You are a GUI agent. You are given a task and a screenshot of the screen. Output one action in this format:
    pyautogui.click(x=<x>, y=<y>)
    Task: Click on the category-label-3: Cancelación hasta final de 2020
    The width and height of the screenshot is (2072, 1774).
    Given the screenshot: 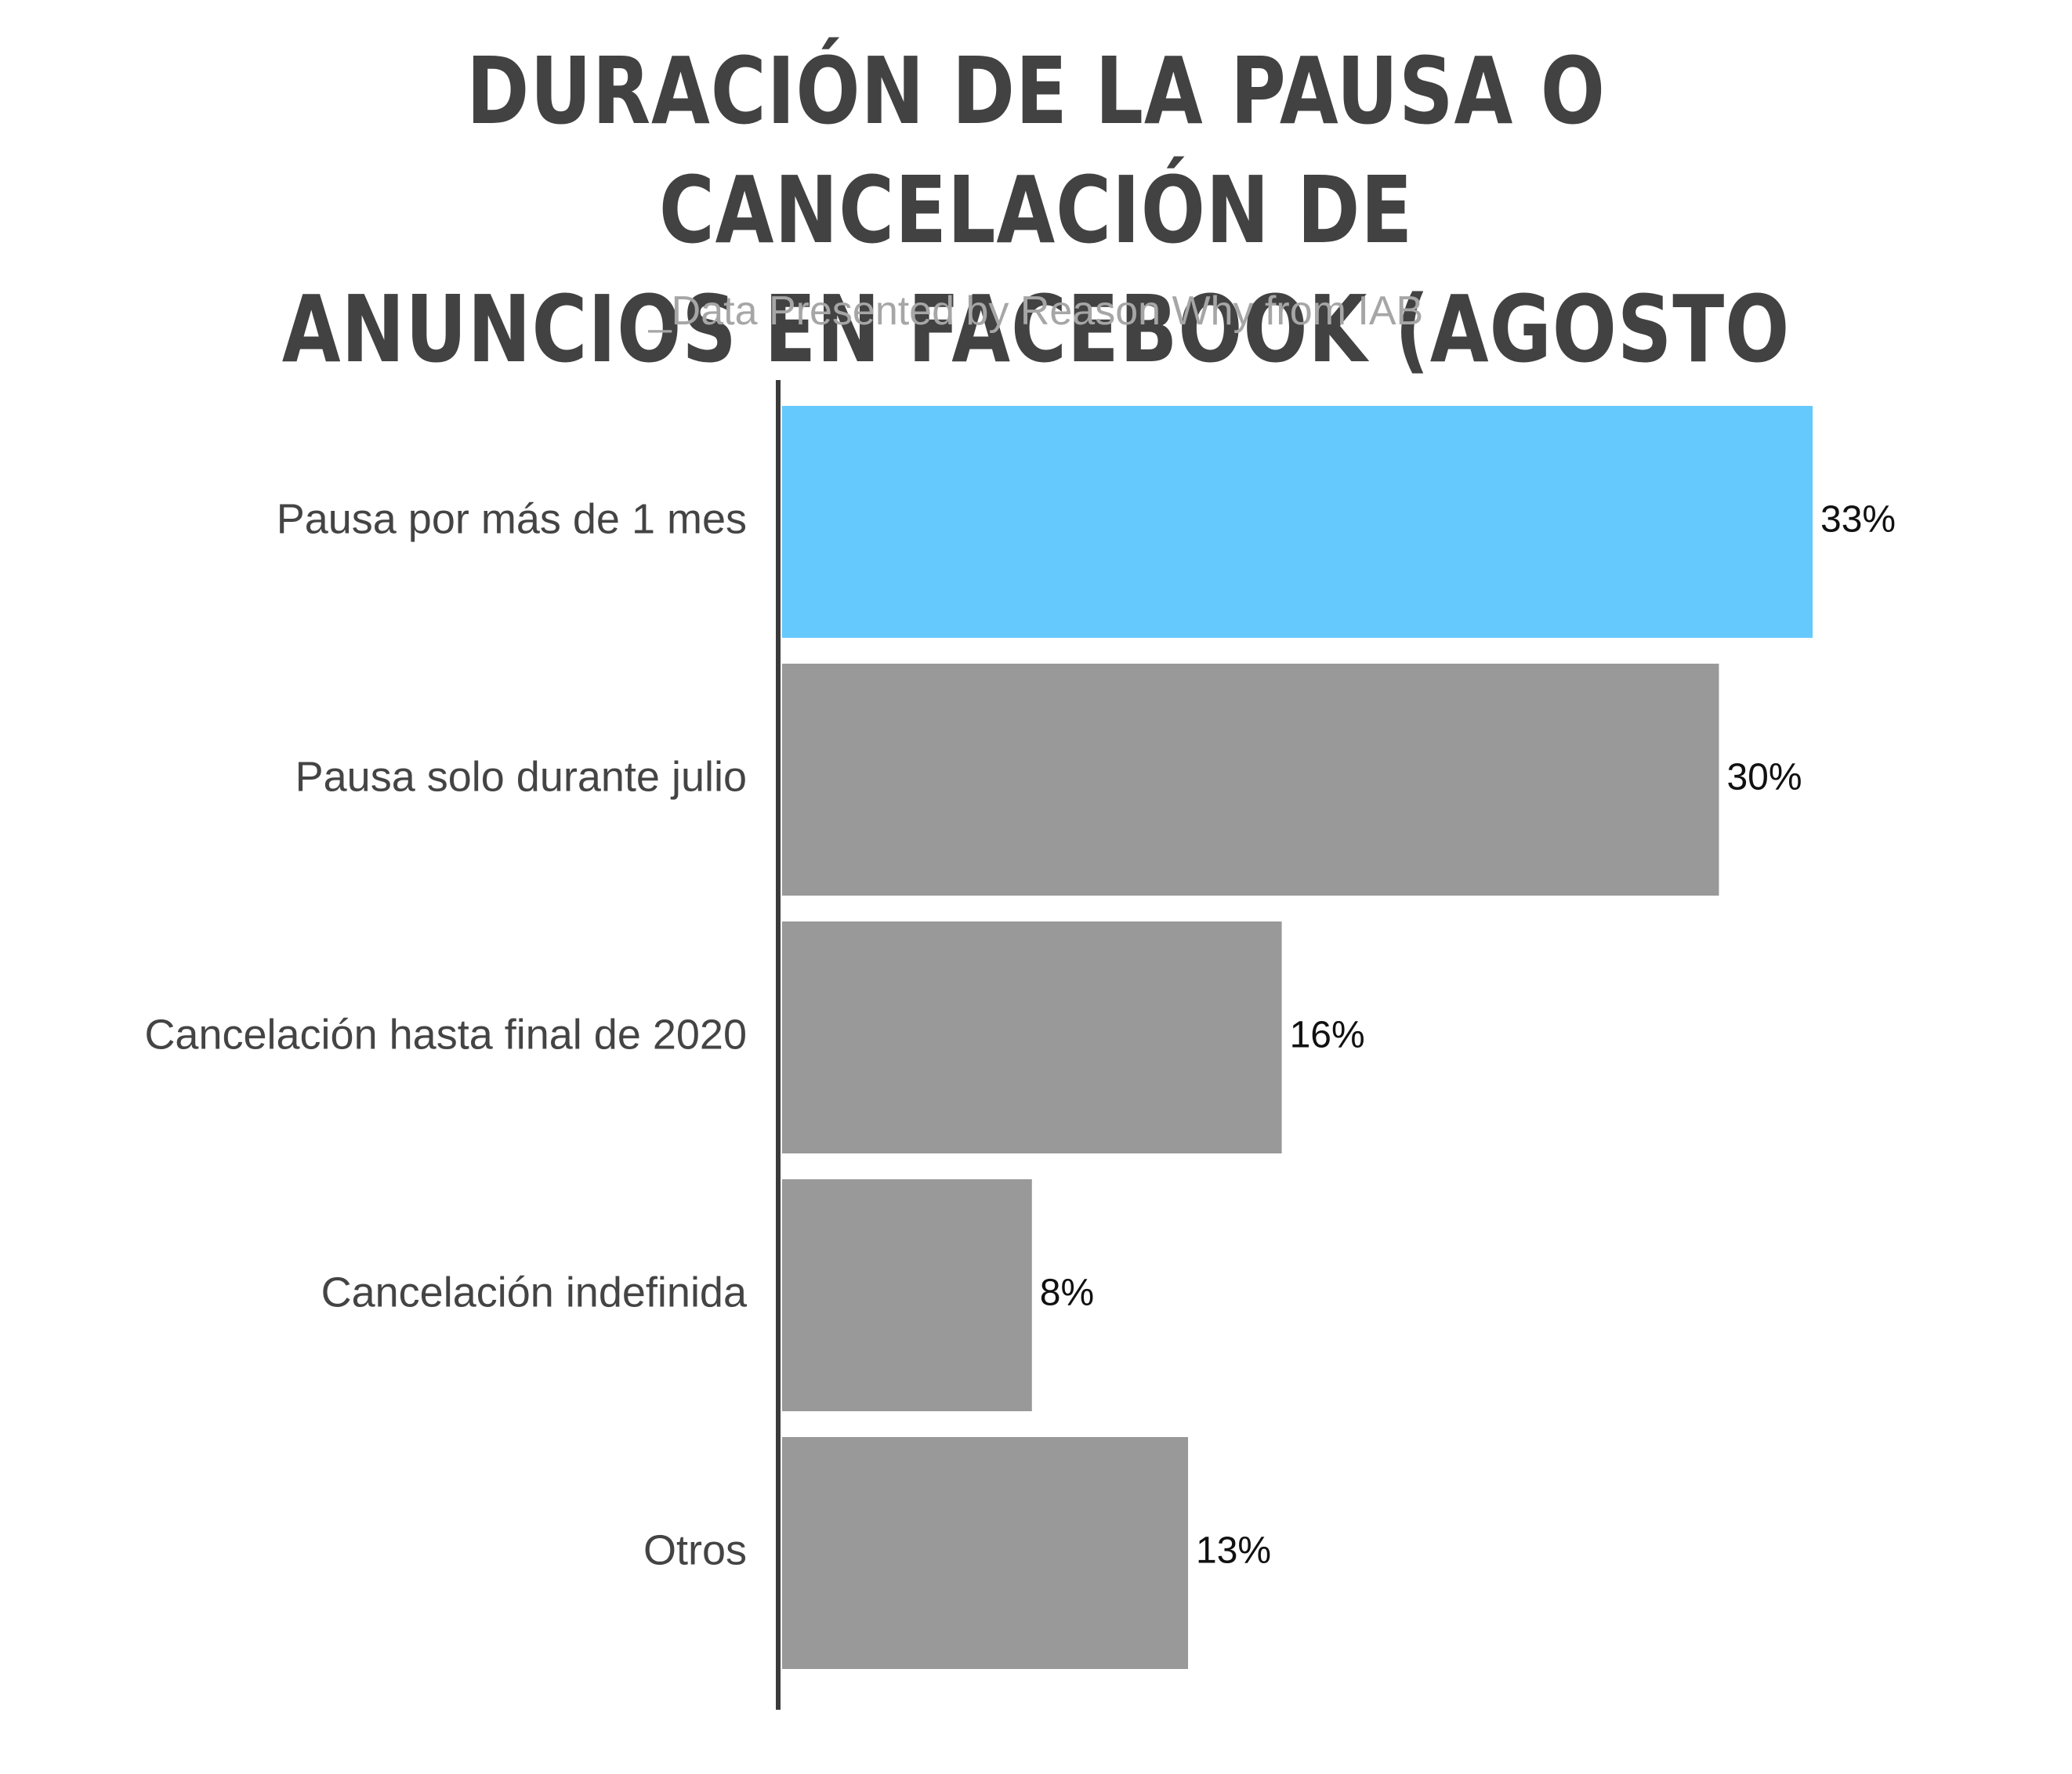 What is the action you would take?
    pyautogui.click(x=445, y=1035)
    